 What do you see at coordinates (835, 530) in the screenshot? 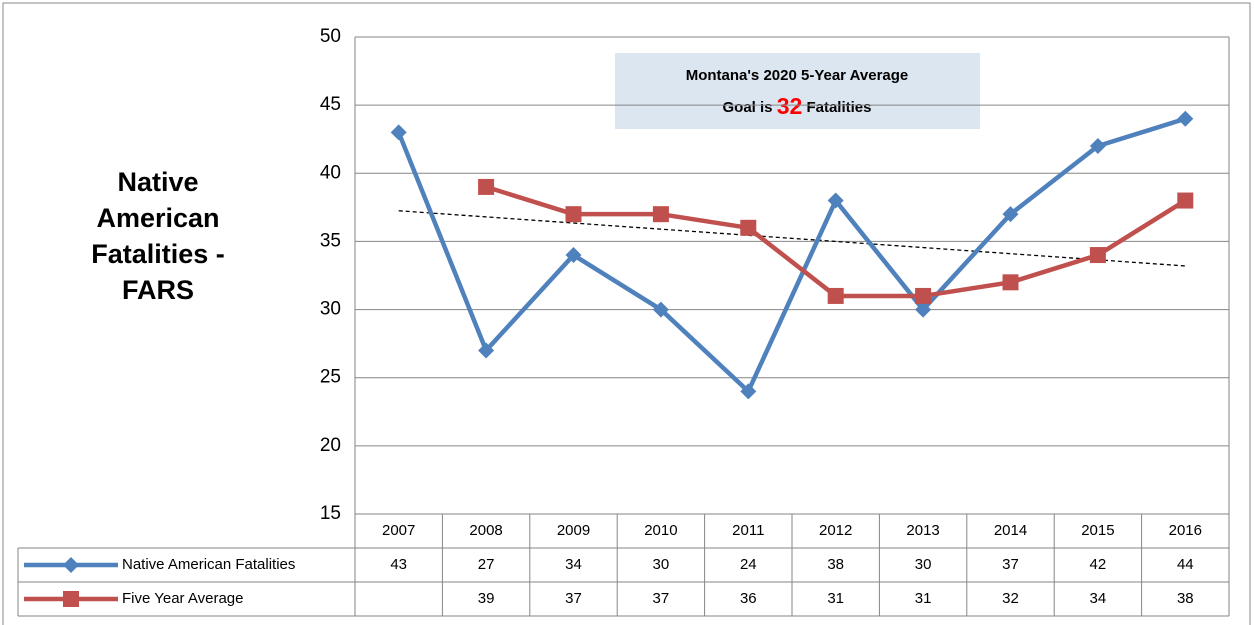
I see `x-tick-label: 2012` at bounding box center [835, 530].